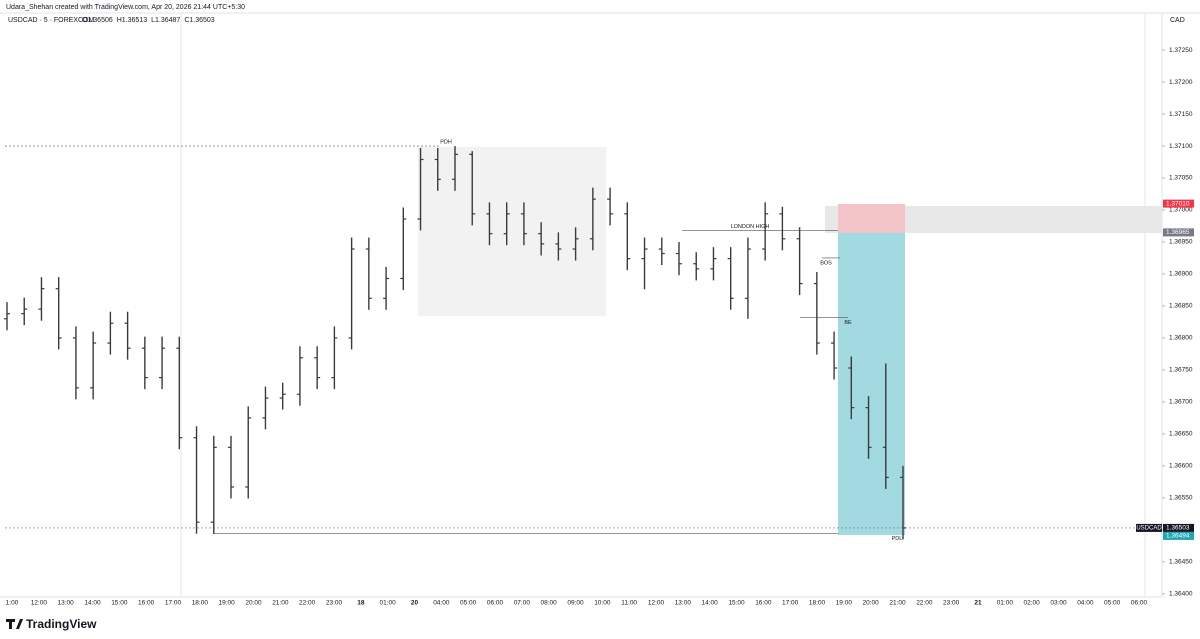 The width and height of the screenshot is (1200, 639). What do you see at coordinates (848, 323) in the screenshot?
I see `level-label: BE` at bounding box center [848, 323].